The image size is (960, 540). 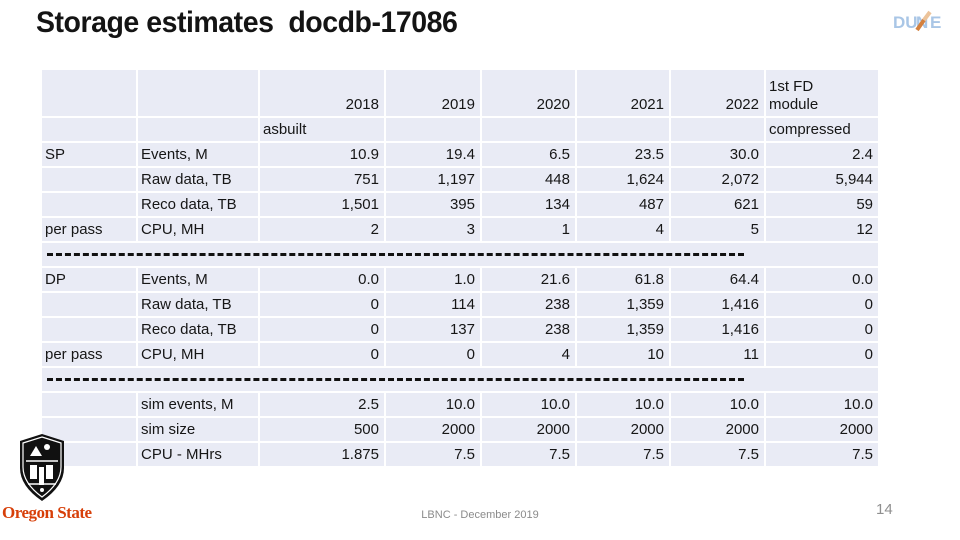 What do you see at coordinates (433, 204) in the screenshot?
I see `value-cell: 395` at bounding box center [433, 204].